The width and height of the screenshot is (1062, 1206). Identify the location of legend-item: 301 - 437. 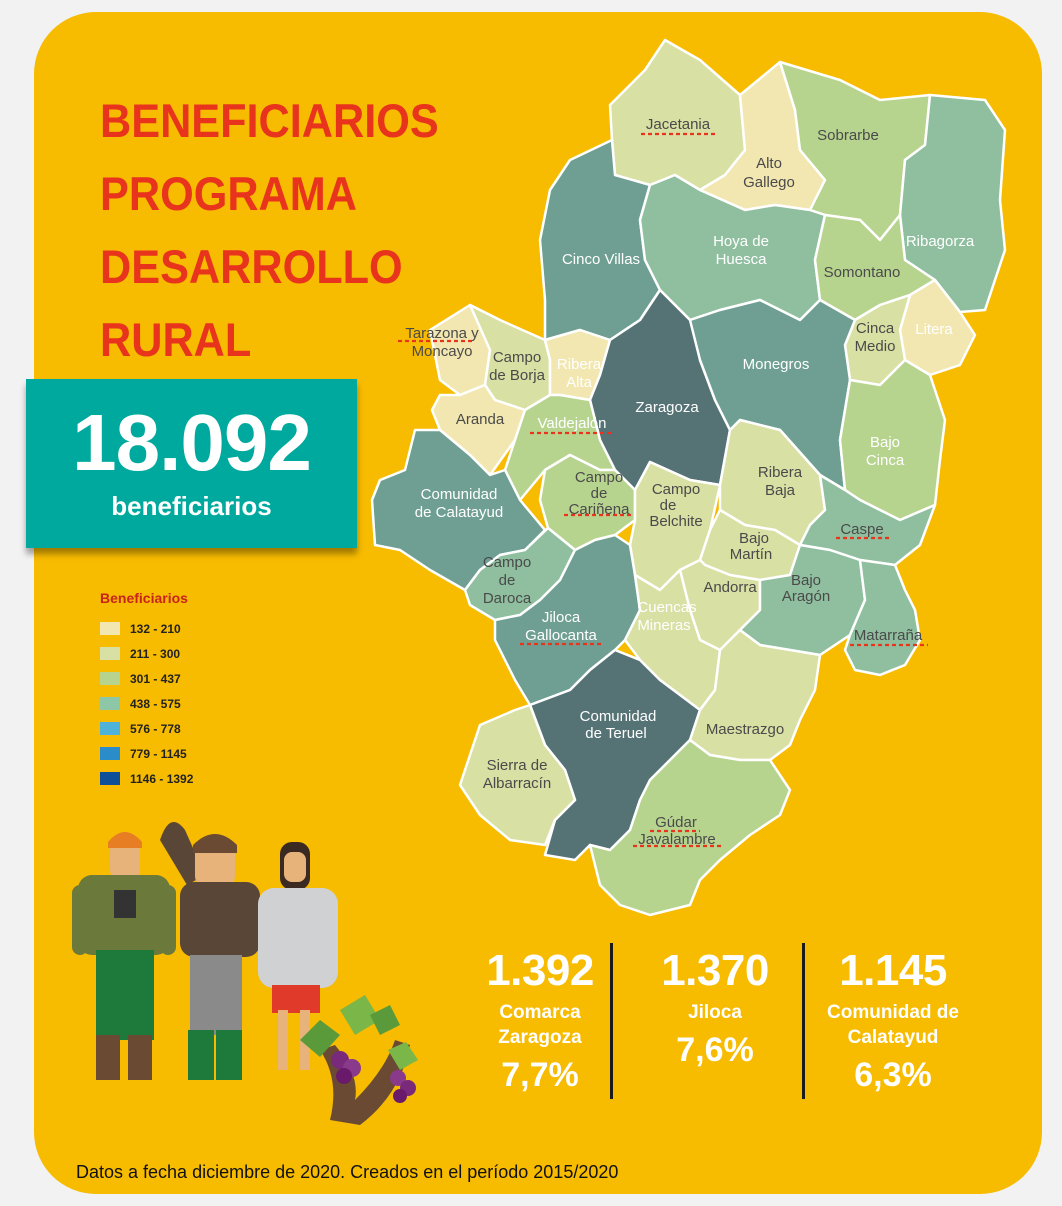
(146, 678).